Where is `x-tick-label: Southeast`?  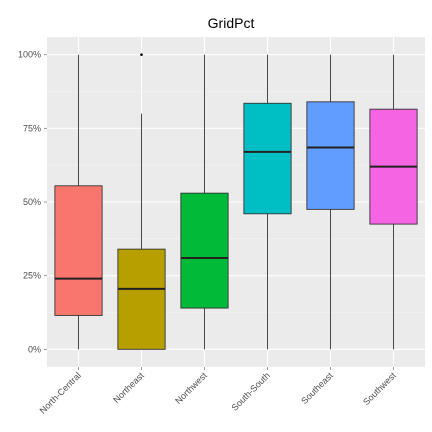
x-tick-label: Southeast is located at coordinates (317, 388).